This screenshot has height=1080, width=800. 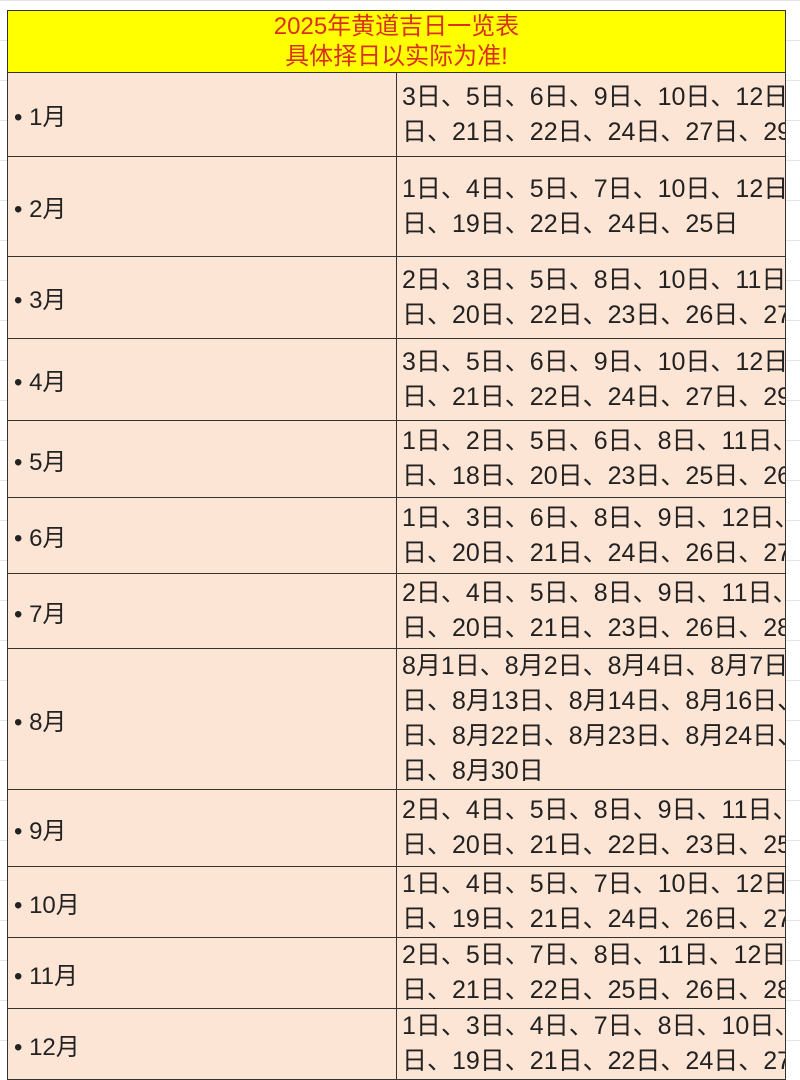 I want to click on month-cell: • 10月, so click(x=202, y=902).